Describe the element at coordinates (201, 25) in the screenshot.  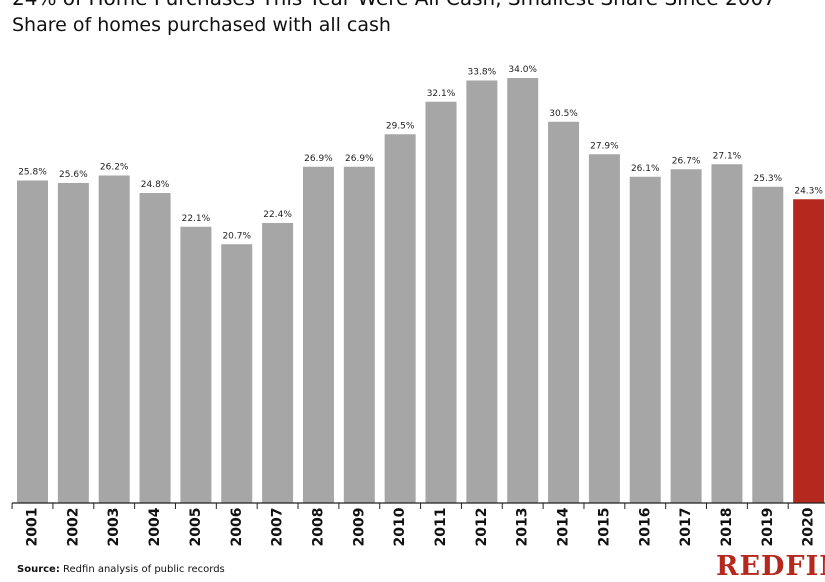
I see `chart-subtitle: Share of homes purchased with all cash` at that location.